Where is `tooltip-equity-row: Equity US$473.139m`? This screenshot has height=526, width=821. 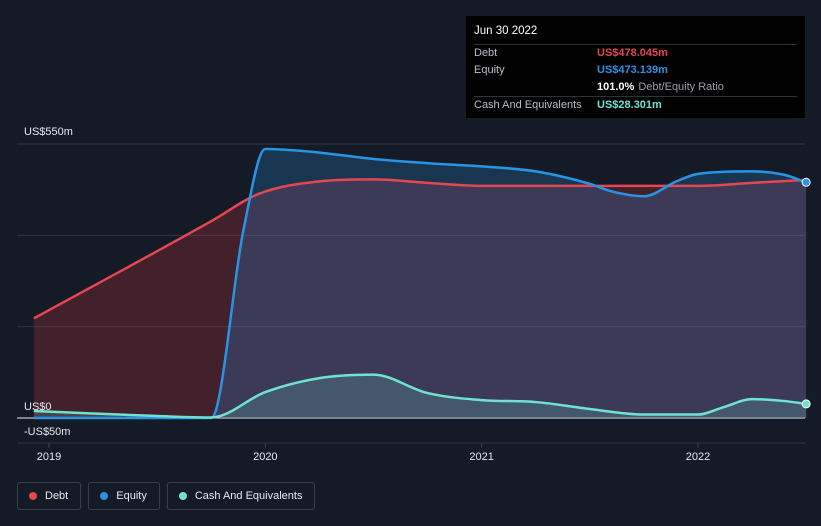
tooltip-equity-row: Equity US$473.139m is located at coordinates (635, 70).